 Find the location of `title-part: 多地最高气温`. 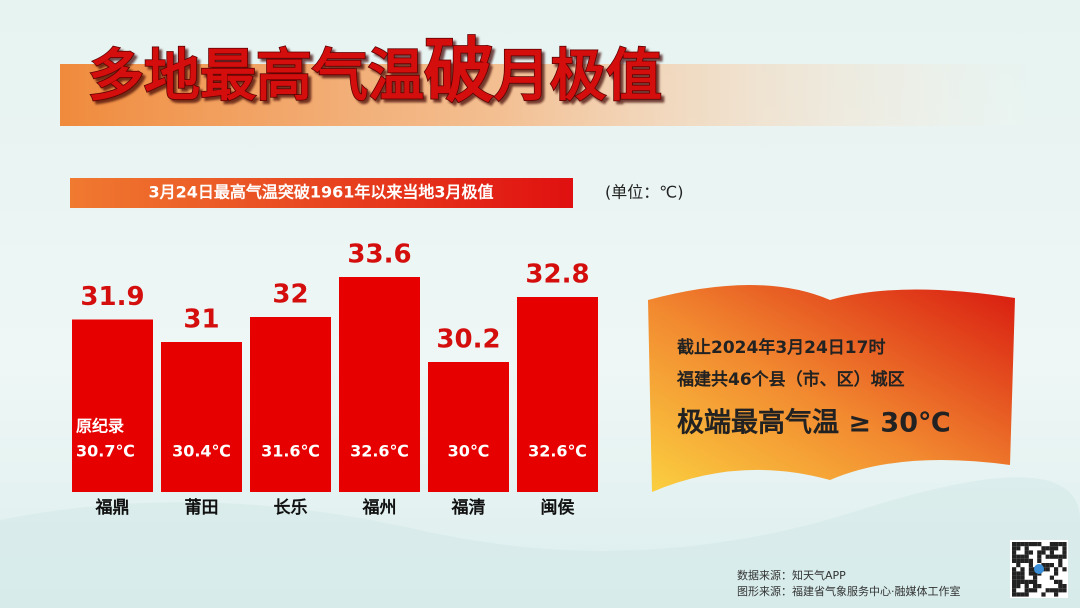

title-part: 多地最高气温 is located at coordinates (256, 76).